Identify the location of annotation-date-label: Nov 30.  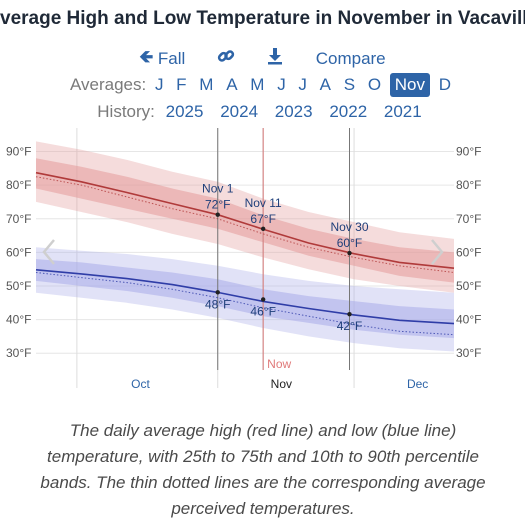
(349, 227).